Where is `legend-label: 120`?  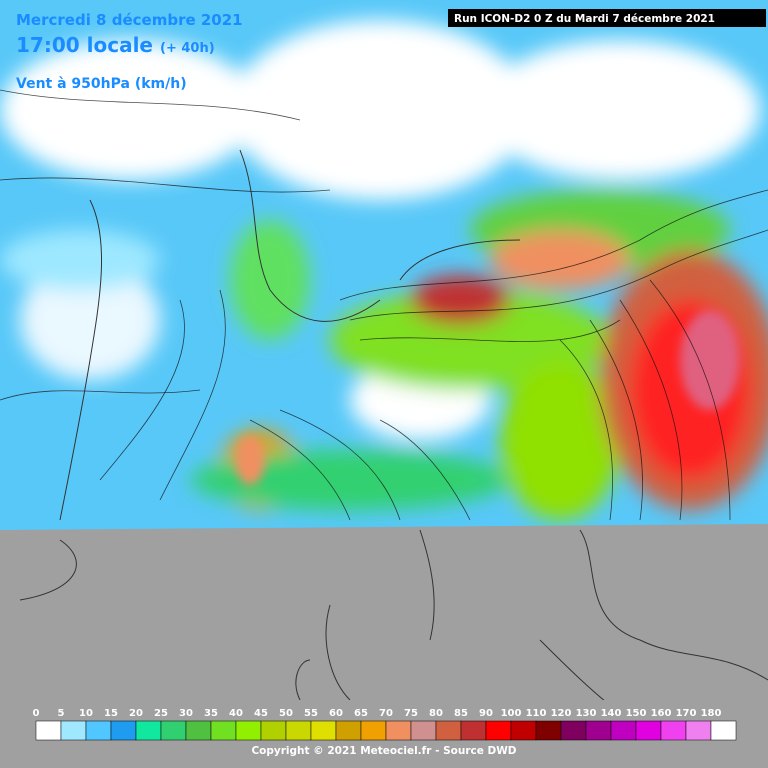 legend-label: 120 is located at coordinates (561, 713).